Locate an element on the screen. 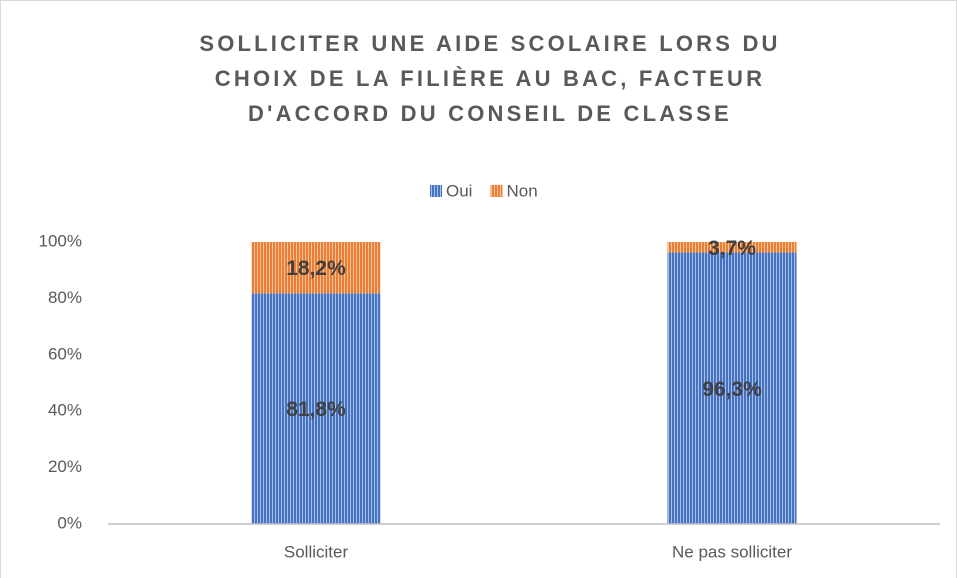  data-label: 96,3% is located at coordinates (732, 389).